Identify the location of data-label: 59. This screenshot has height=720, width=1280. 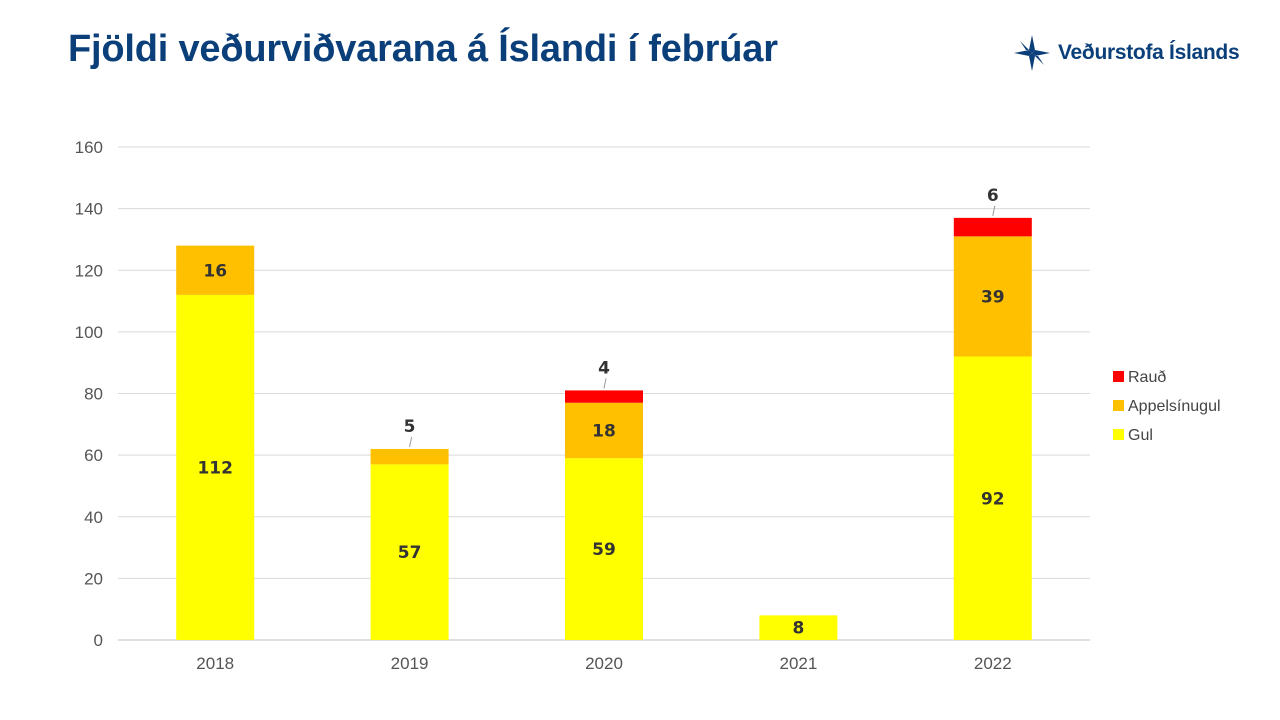
(604, 550).